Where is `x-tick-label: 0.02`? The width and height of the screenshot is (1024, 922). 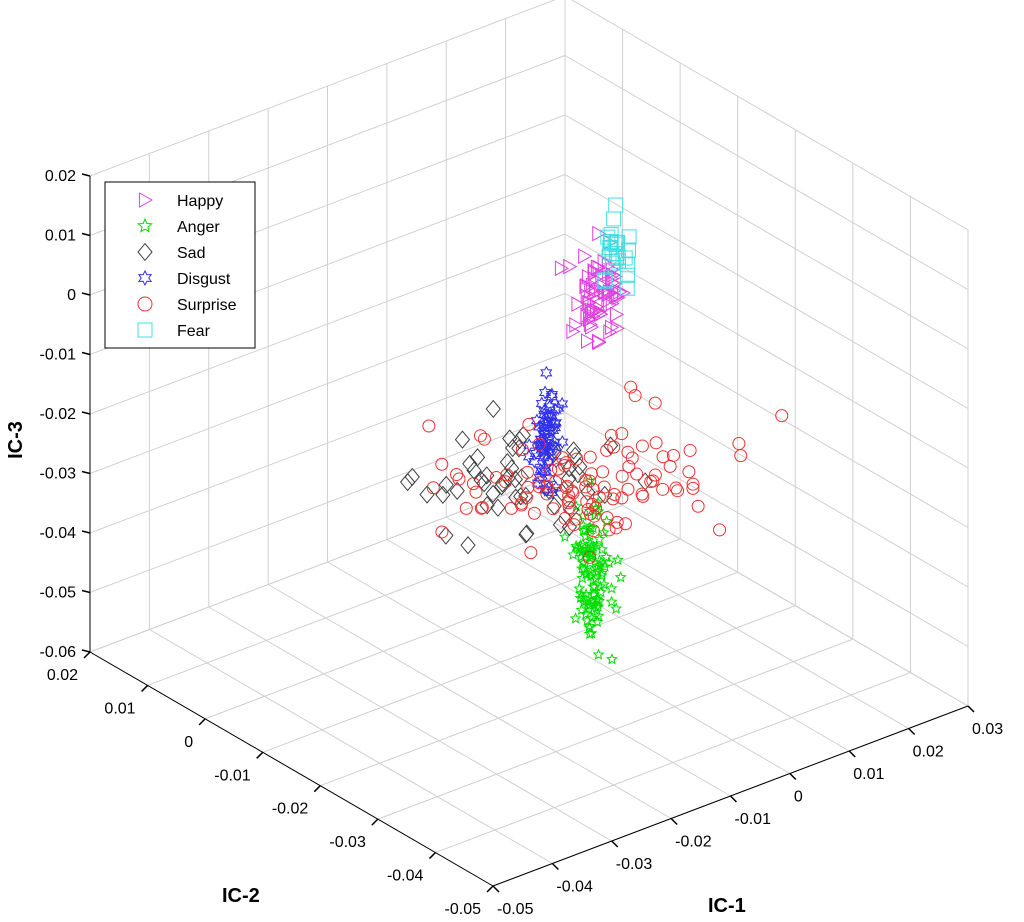
x-tick-label: 0.02 is located at coordinates (928, 752).